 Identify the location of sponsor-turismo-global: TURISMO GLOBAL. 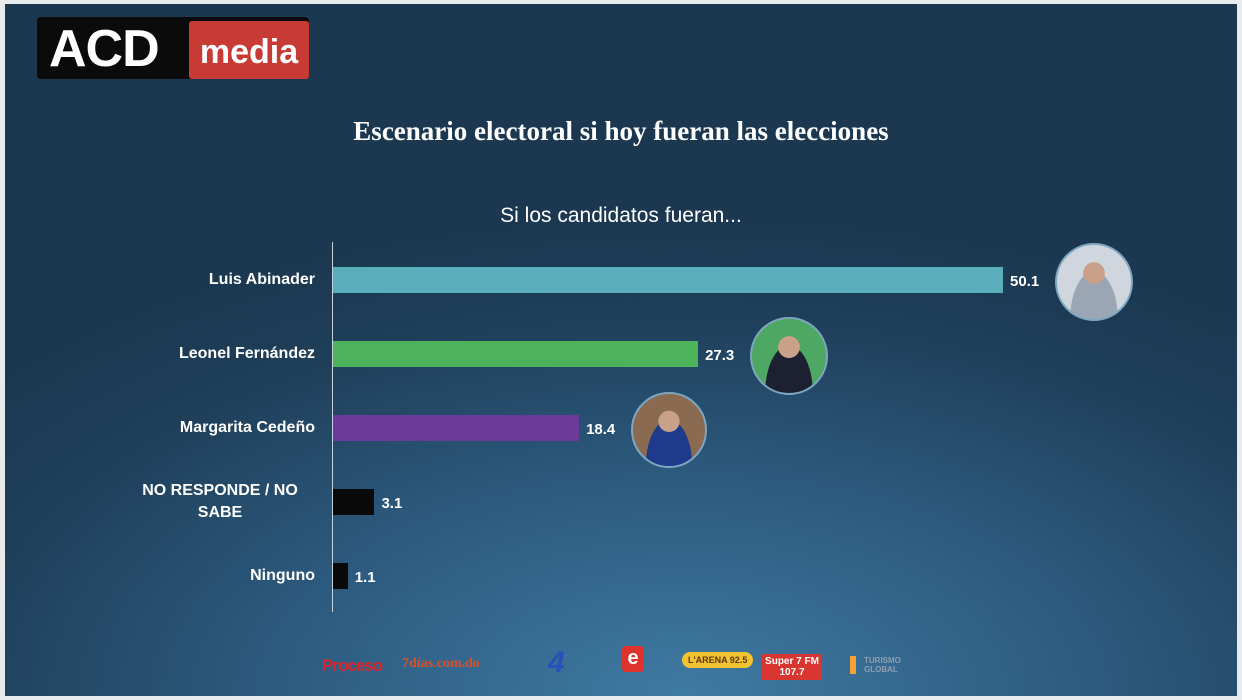
(887, 665).